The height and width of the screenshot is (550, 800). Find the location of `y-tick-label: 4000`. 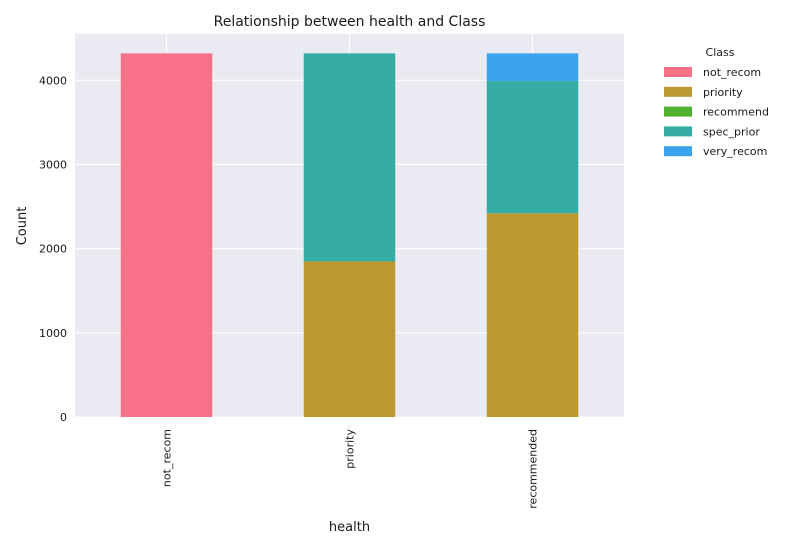

y-tick-label: 4000 is located at coordinates (53, 80).